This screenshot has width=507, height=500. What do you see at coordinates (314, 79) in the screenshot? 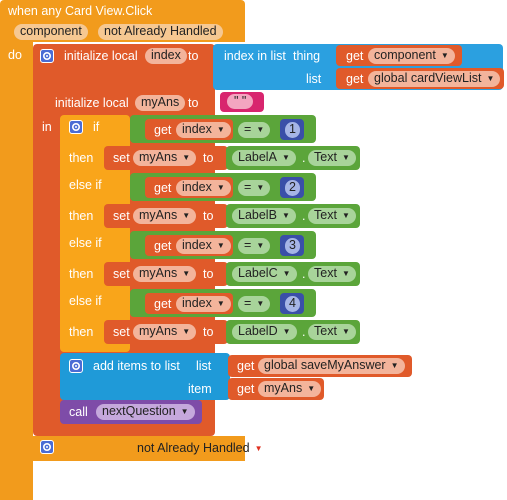
I see `list-label: list` at bounding box center [314, 79].